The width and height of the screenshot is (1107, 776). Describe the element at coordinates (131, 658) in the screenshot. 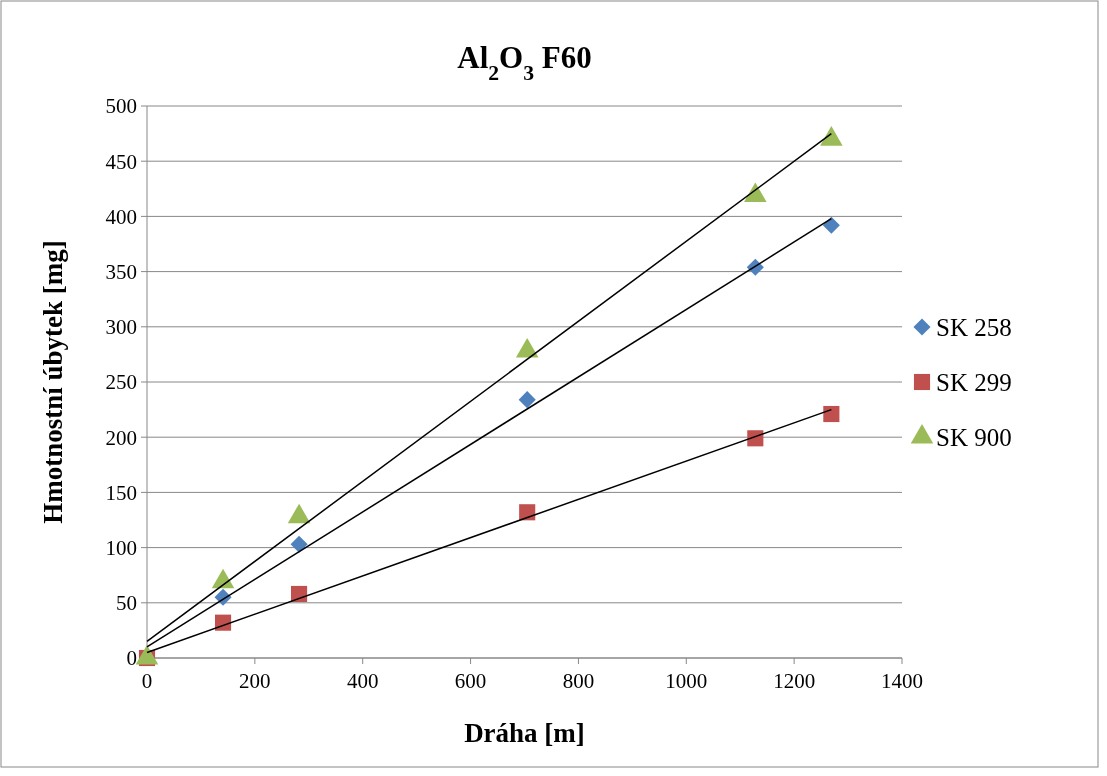

I see `y-tick-label: 0` at that location.